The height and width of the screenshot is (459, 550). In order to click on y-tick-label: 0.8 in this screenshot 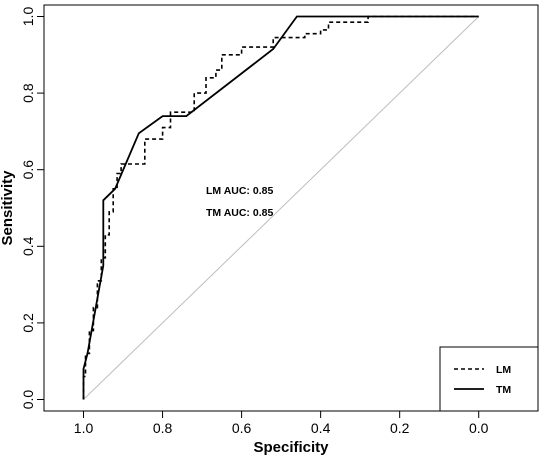, I will do `click(28, 93)`.